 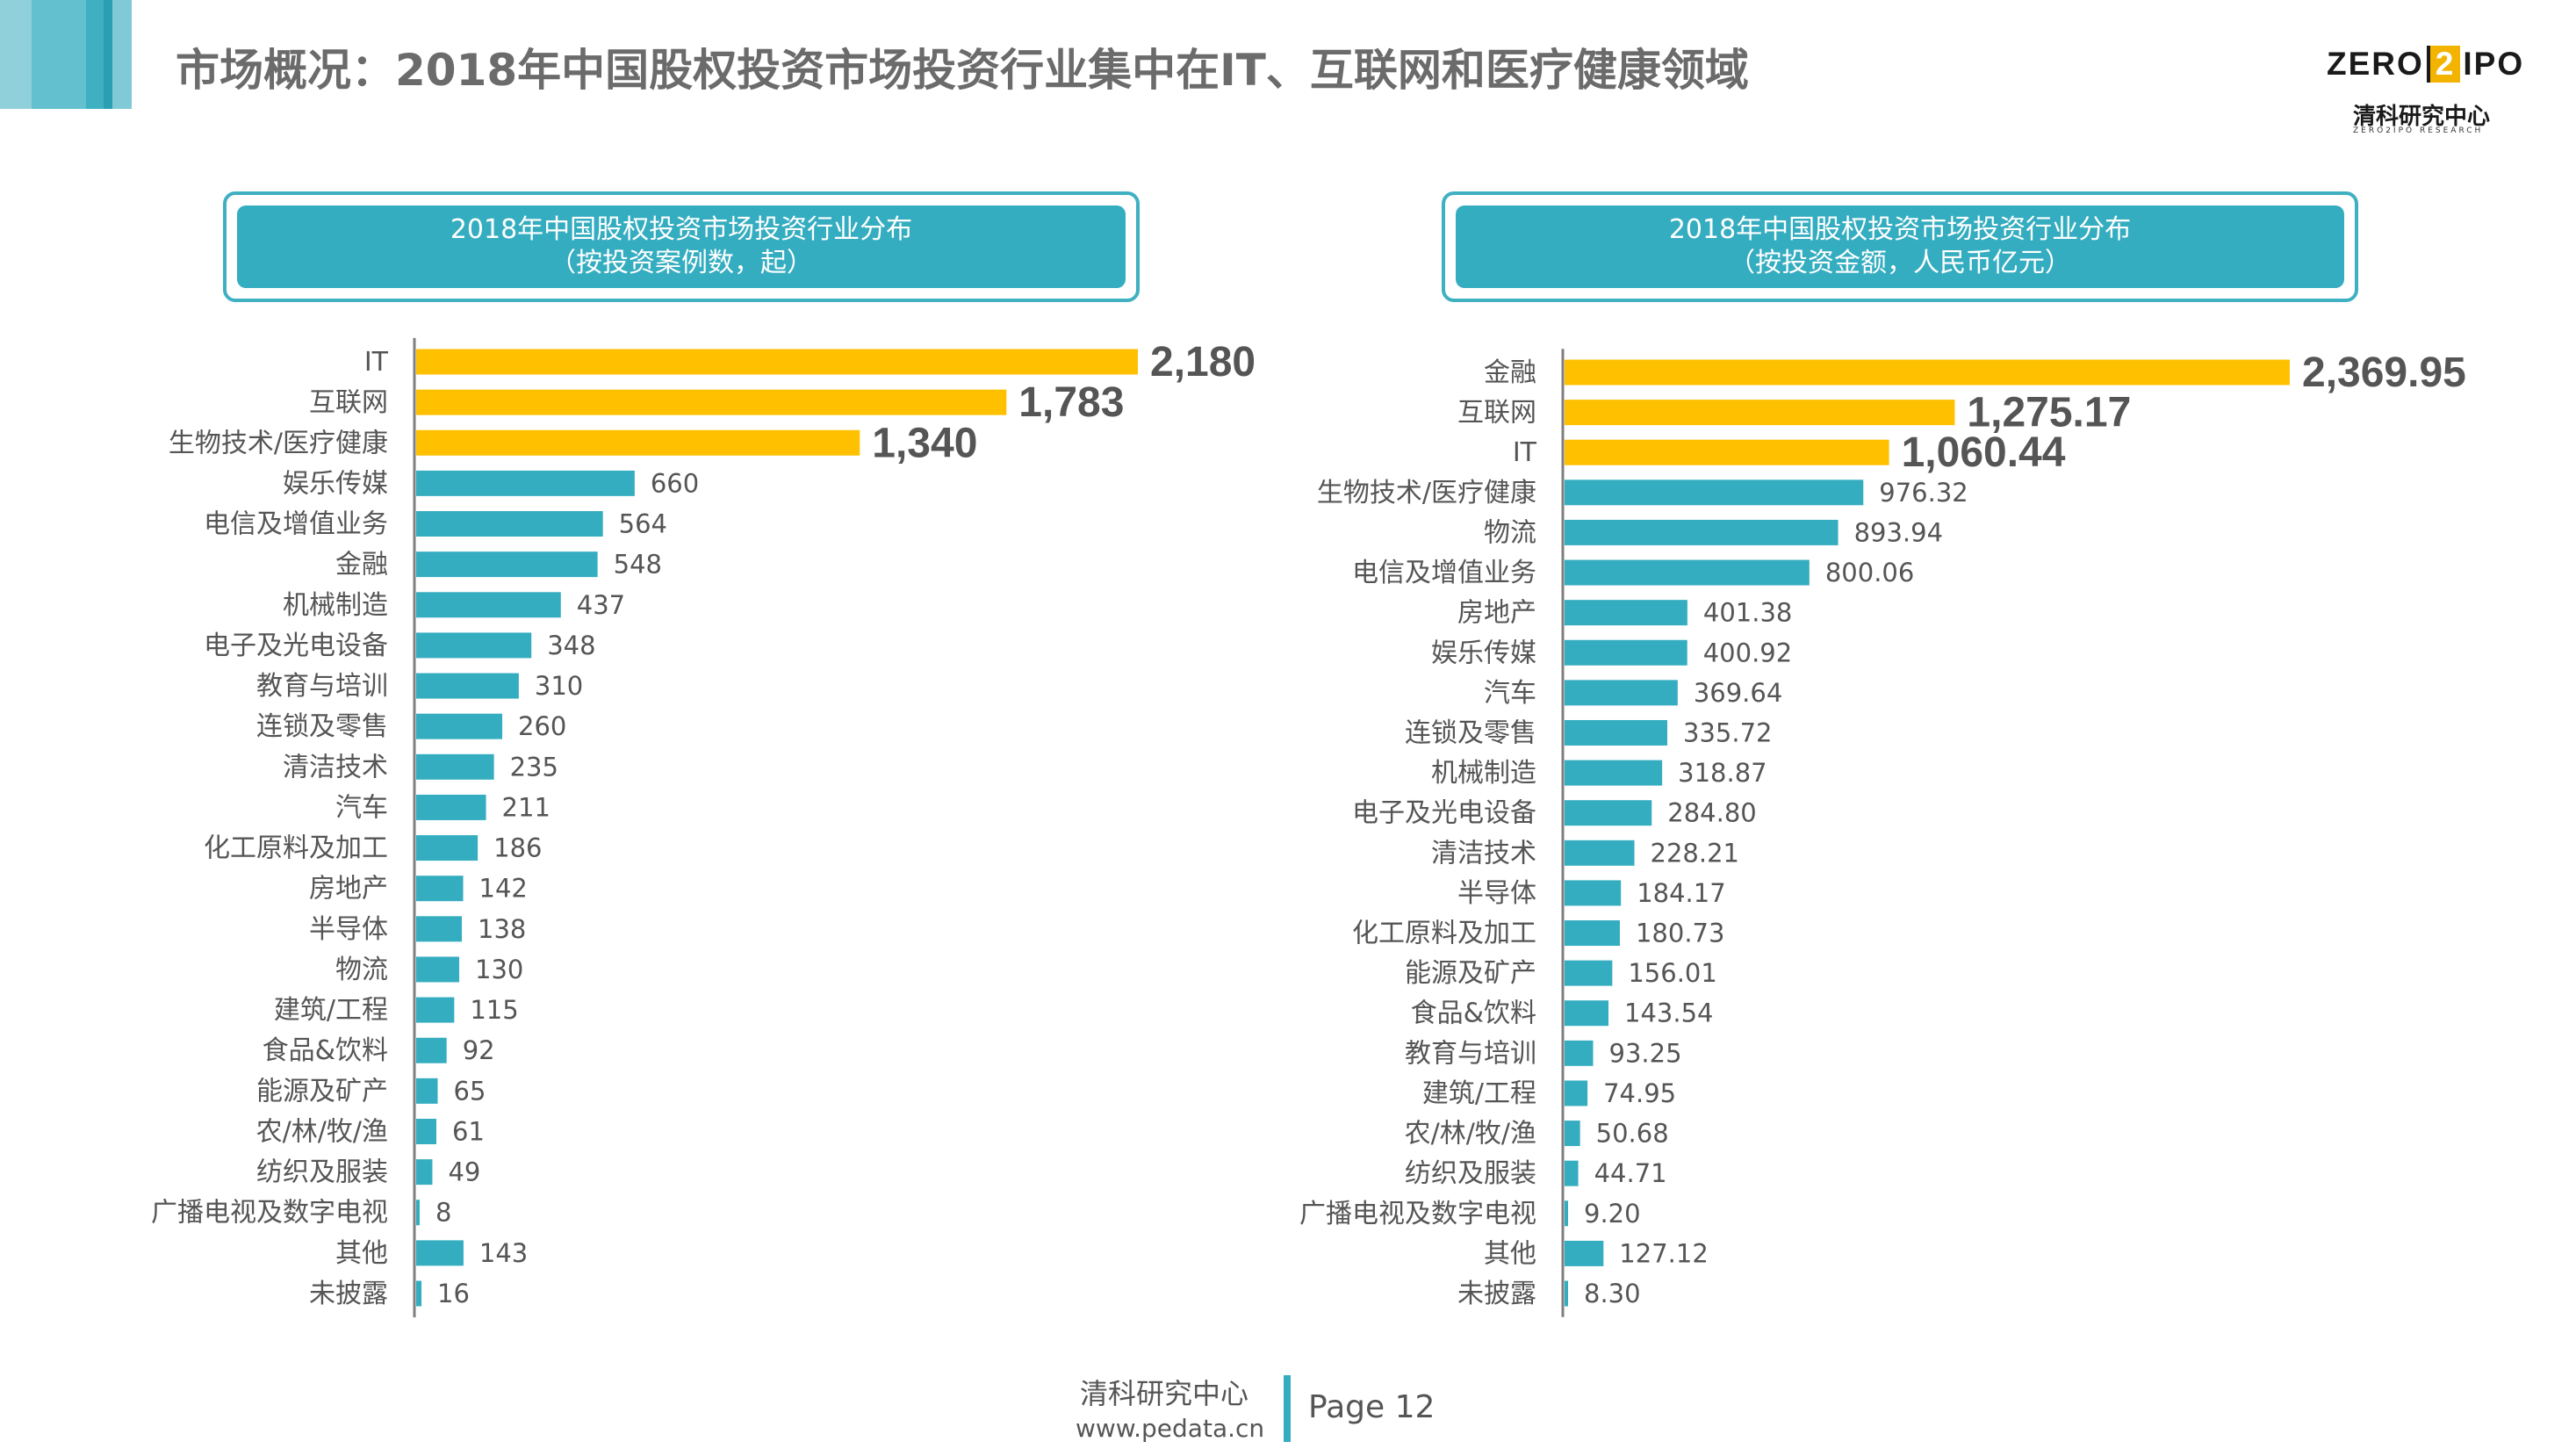 I want to click on right-value-label: 401.38, so click(x=1747, y=613).